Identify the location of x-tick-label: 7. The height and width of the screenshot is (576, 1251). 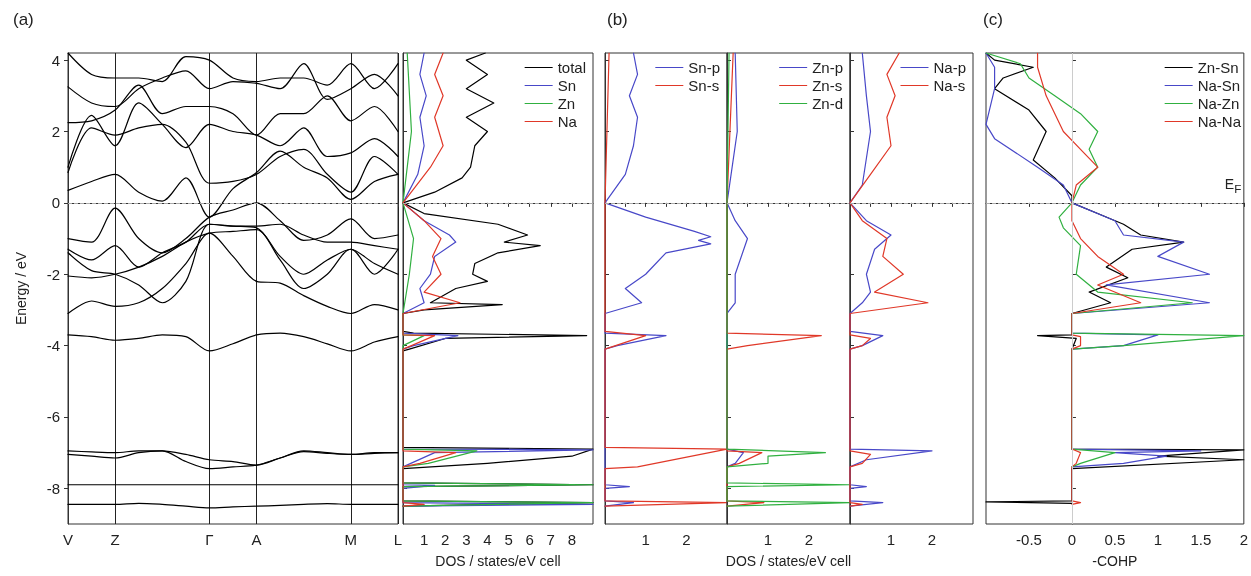
(550, 539).